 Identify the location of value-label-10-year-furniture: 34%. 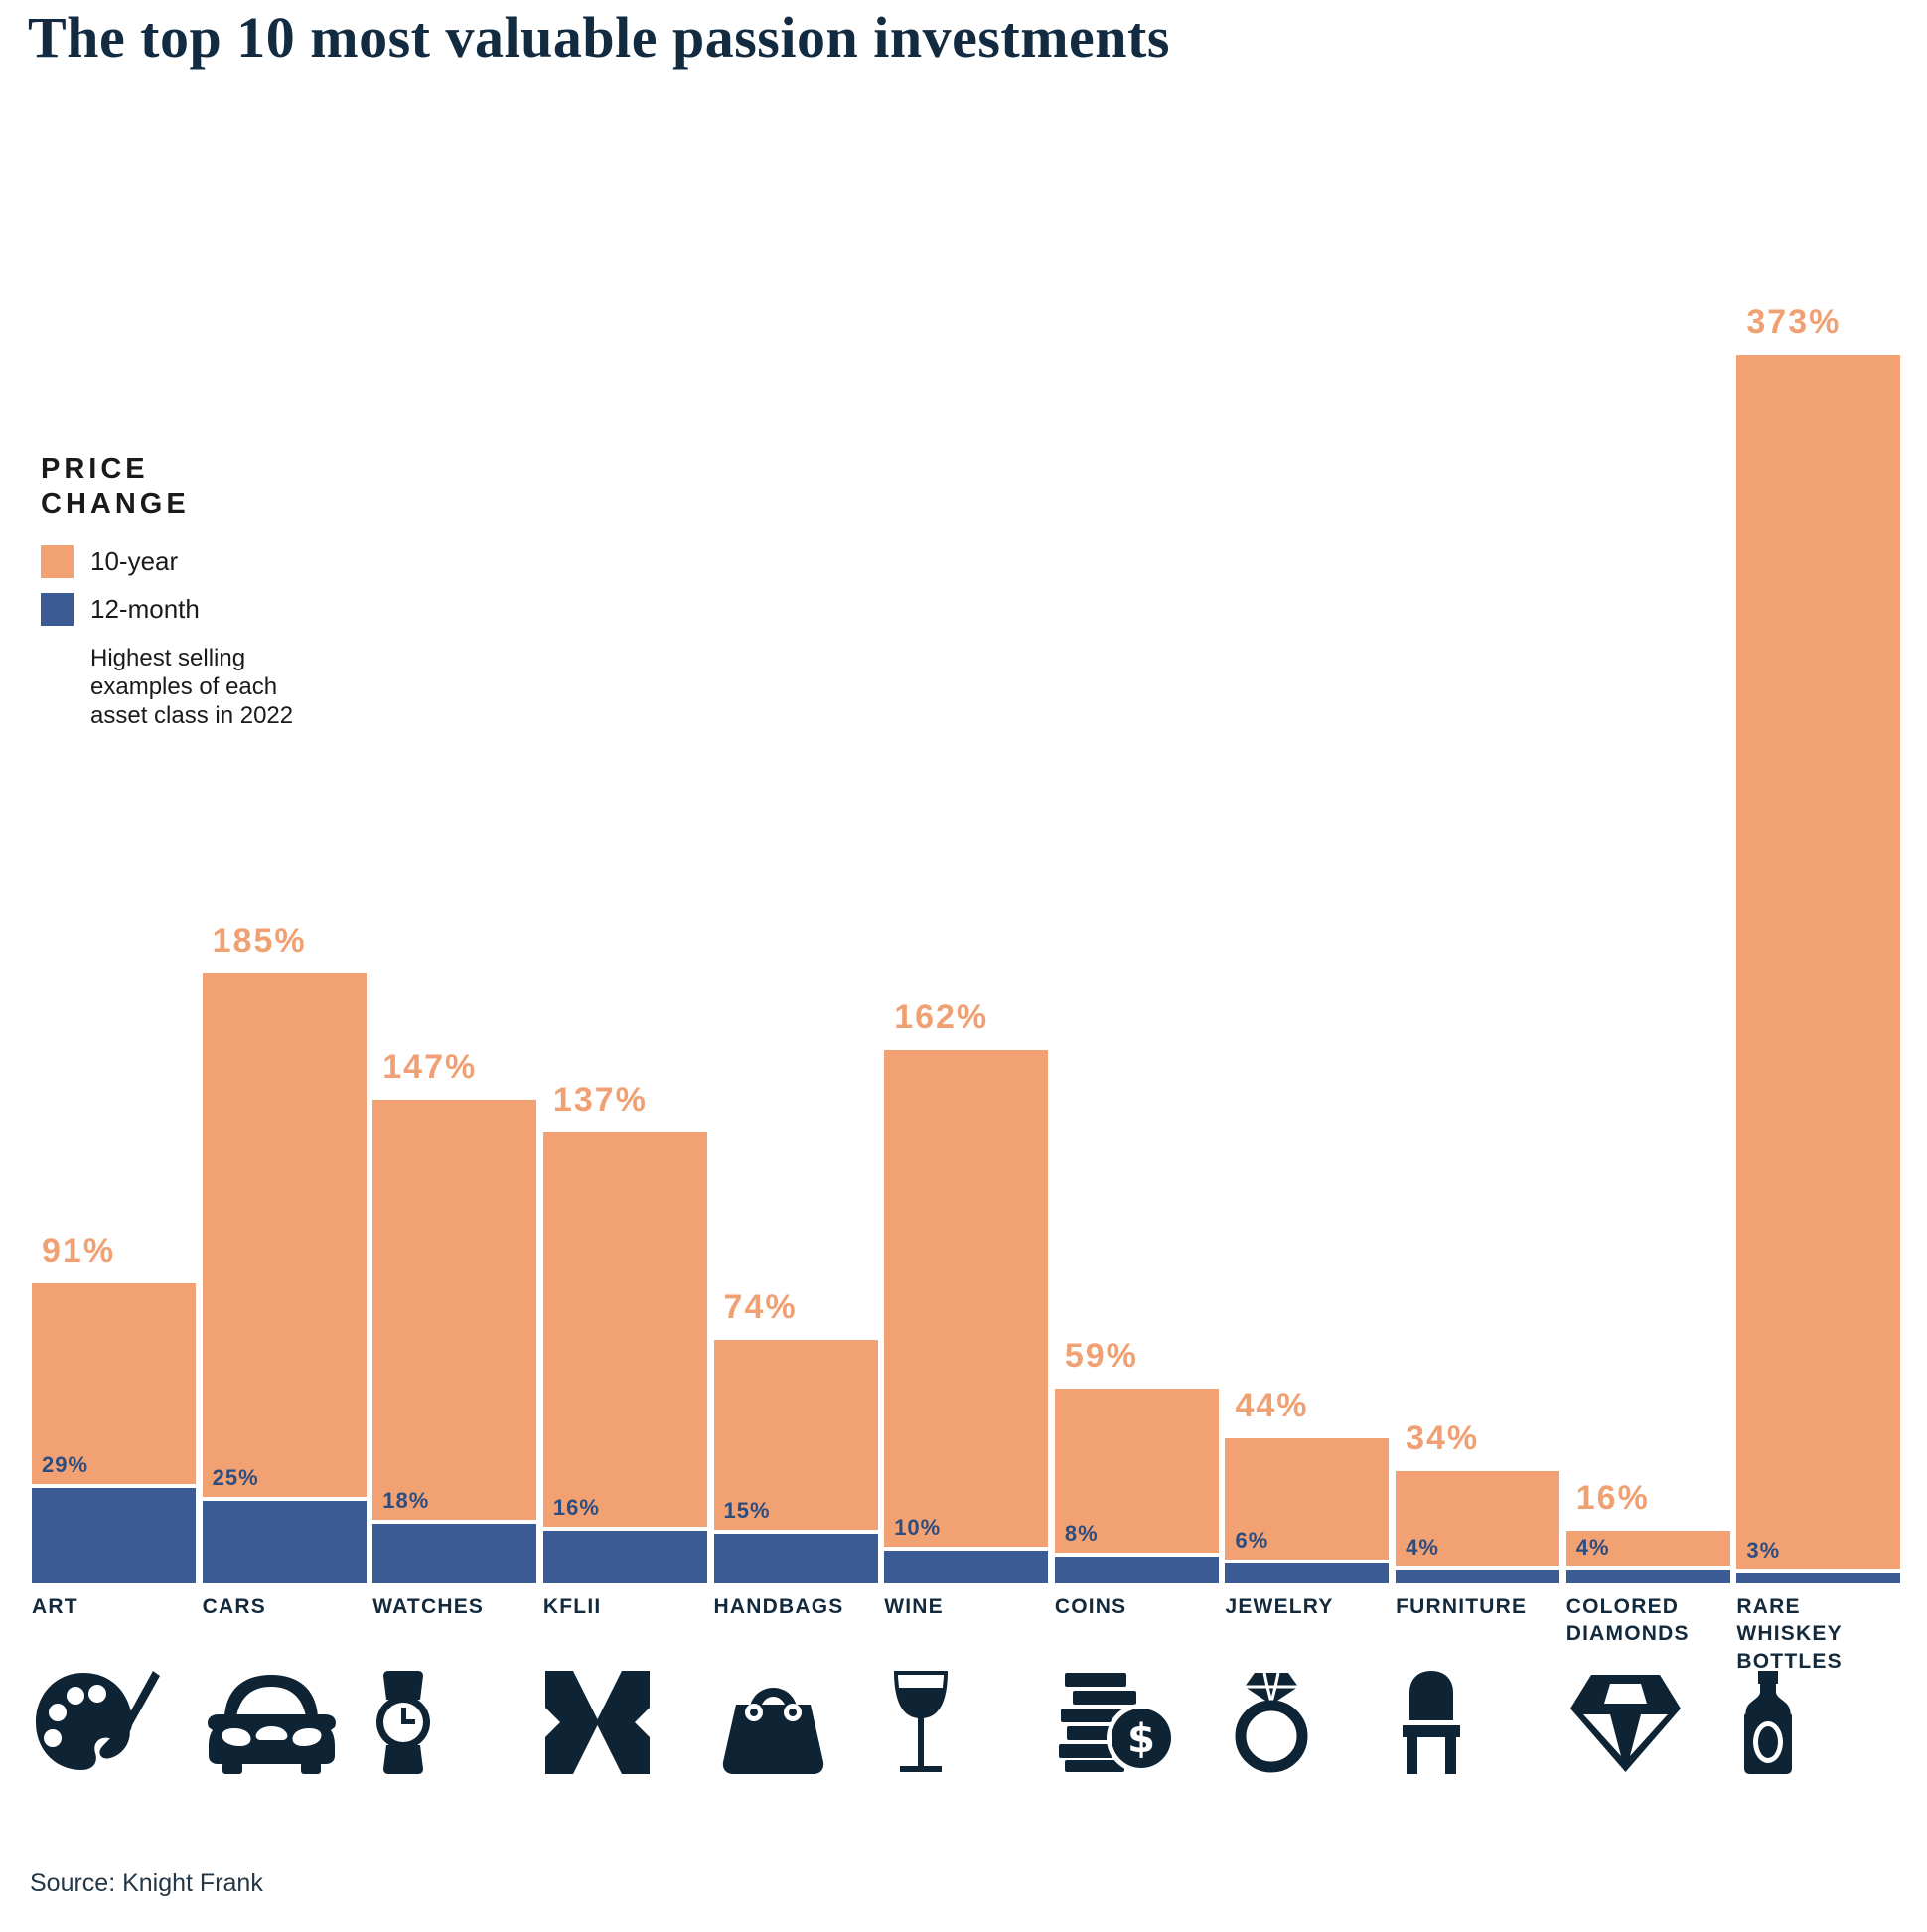
(1443, 1438).